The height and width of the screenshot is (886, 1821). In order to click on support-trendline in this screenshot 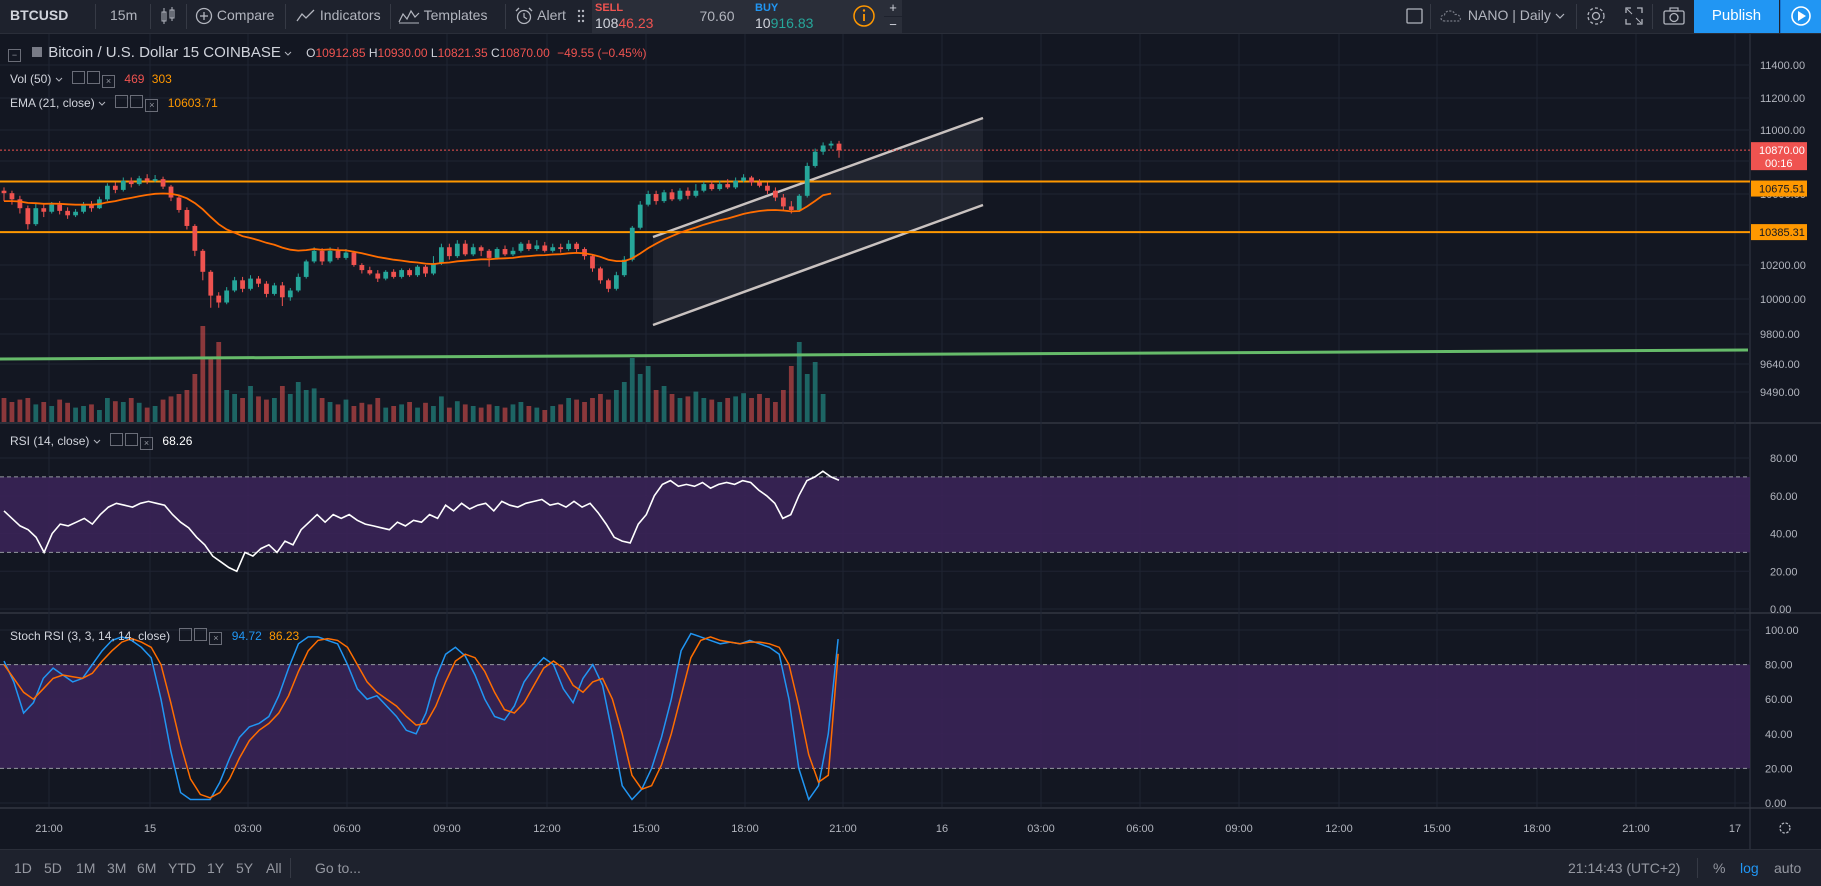, I will do `click(874, 354)`.